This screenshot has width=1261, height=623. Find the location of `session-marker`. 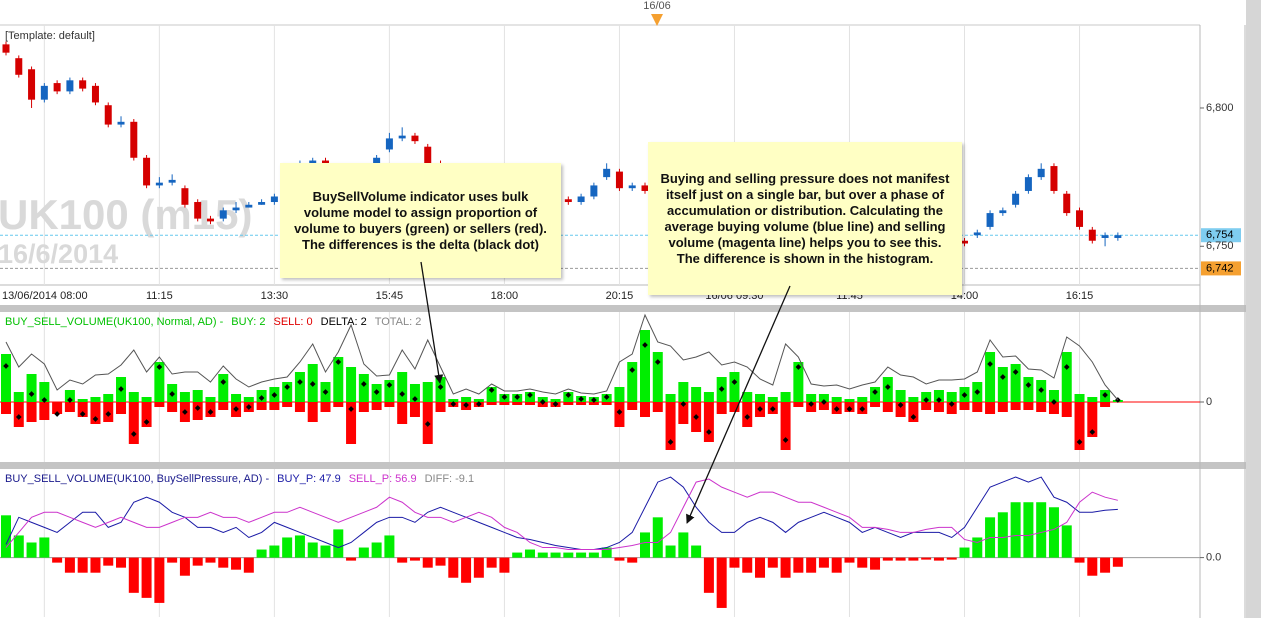

session-marker is located at coordinates (657, 20).